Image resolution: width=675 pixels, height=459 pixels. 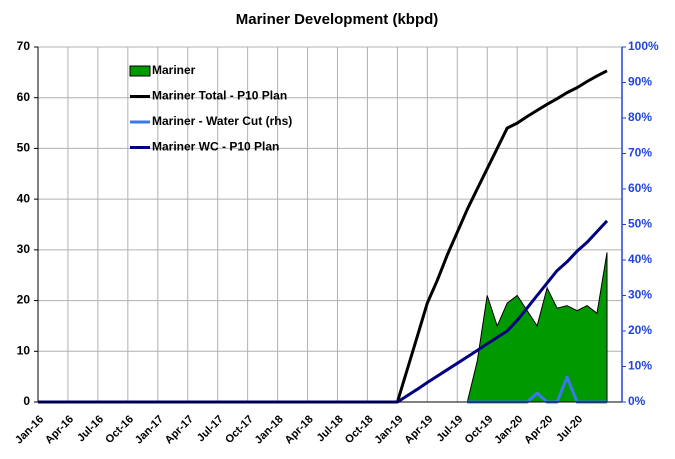 I want to click on y2-tick-label: 10%, so click(x=640, y=366).